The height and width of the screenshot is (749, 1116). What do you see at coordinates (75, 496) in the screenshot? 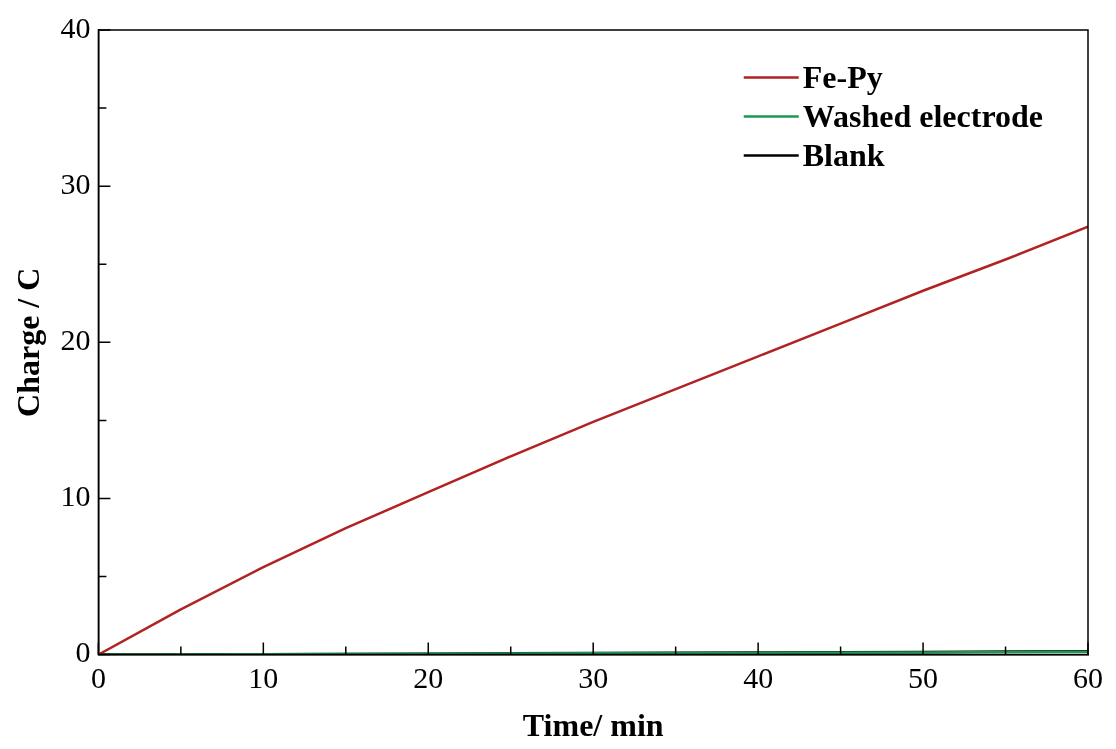
I see `y-tick-label: 10` at bounding box center [75, 496].